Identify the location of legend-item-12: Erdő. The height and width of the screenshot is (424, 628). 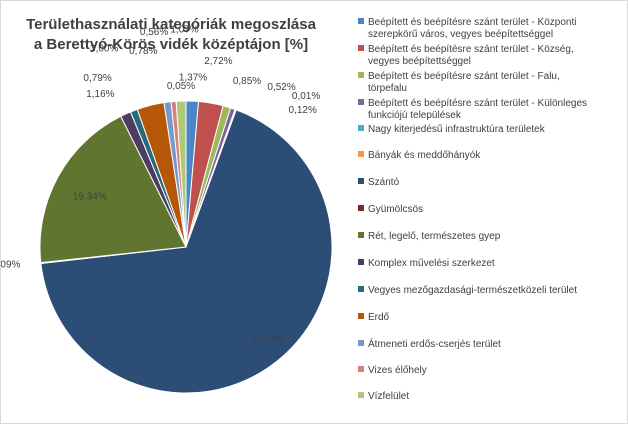
(374, 317).